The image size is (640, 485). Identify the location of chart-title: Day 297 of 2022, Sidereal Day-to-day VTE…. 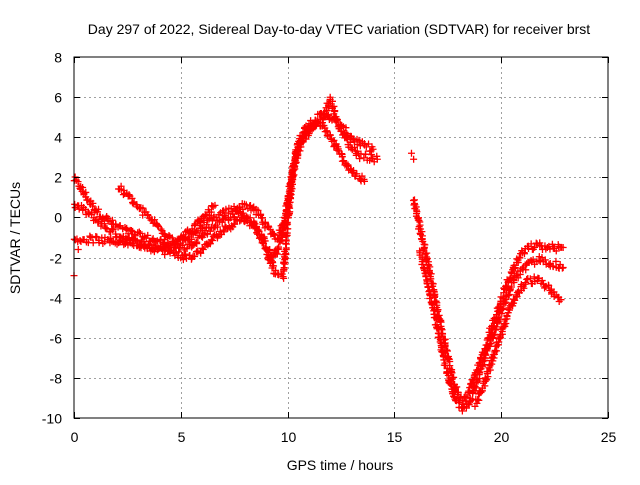
(339, 29).